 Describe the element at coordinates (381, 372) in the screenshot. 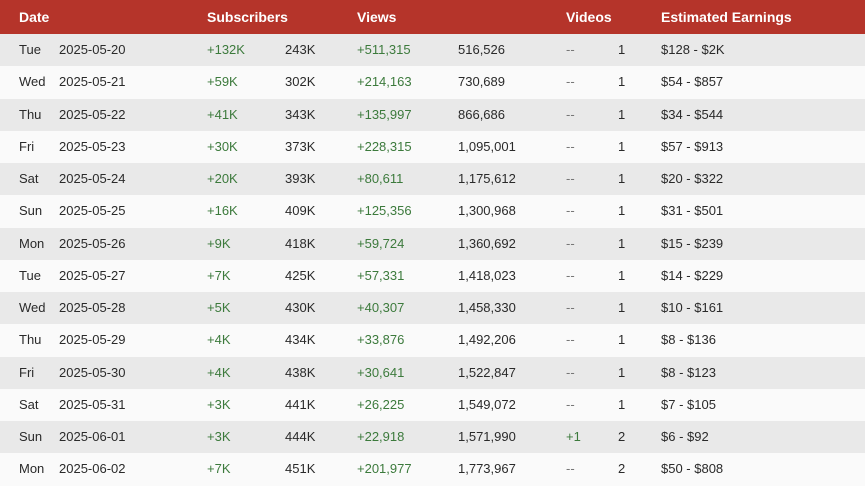

I see `view-change: +30,641` at that location.